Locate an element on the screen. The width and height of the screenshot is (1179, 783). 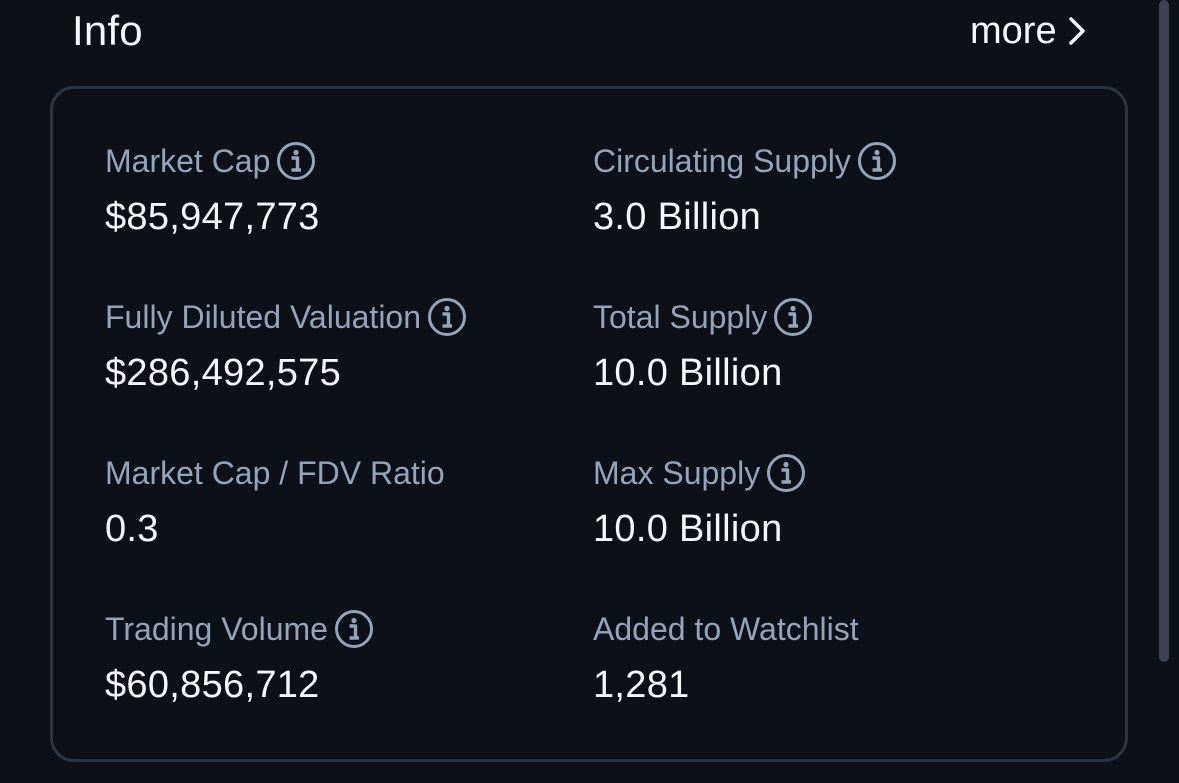
chevron-right-icon is located at coordinates (1076, 31).